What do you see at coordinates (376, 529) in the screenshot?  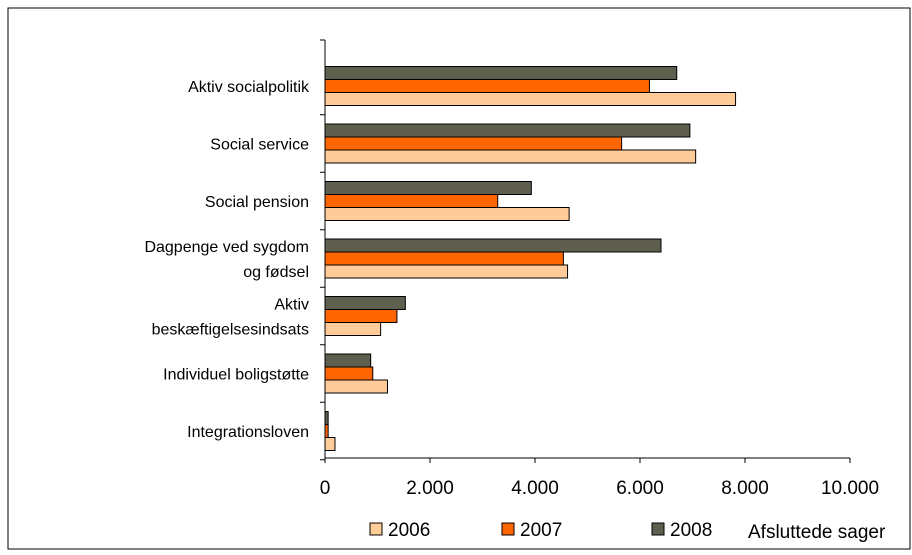 I see `legend-swatch-2006` at bounding box center [376, 529].